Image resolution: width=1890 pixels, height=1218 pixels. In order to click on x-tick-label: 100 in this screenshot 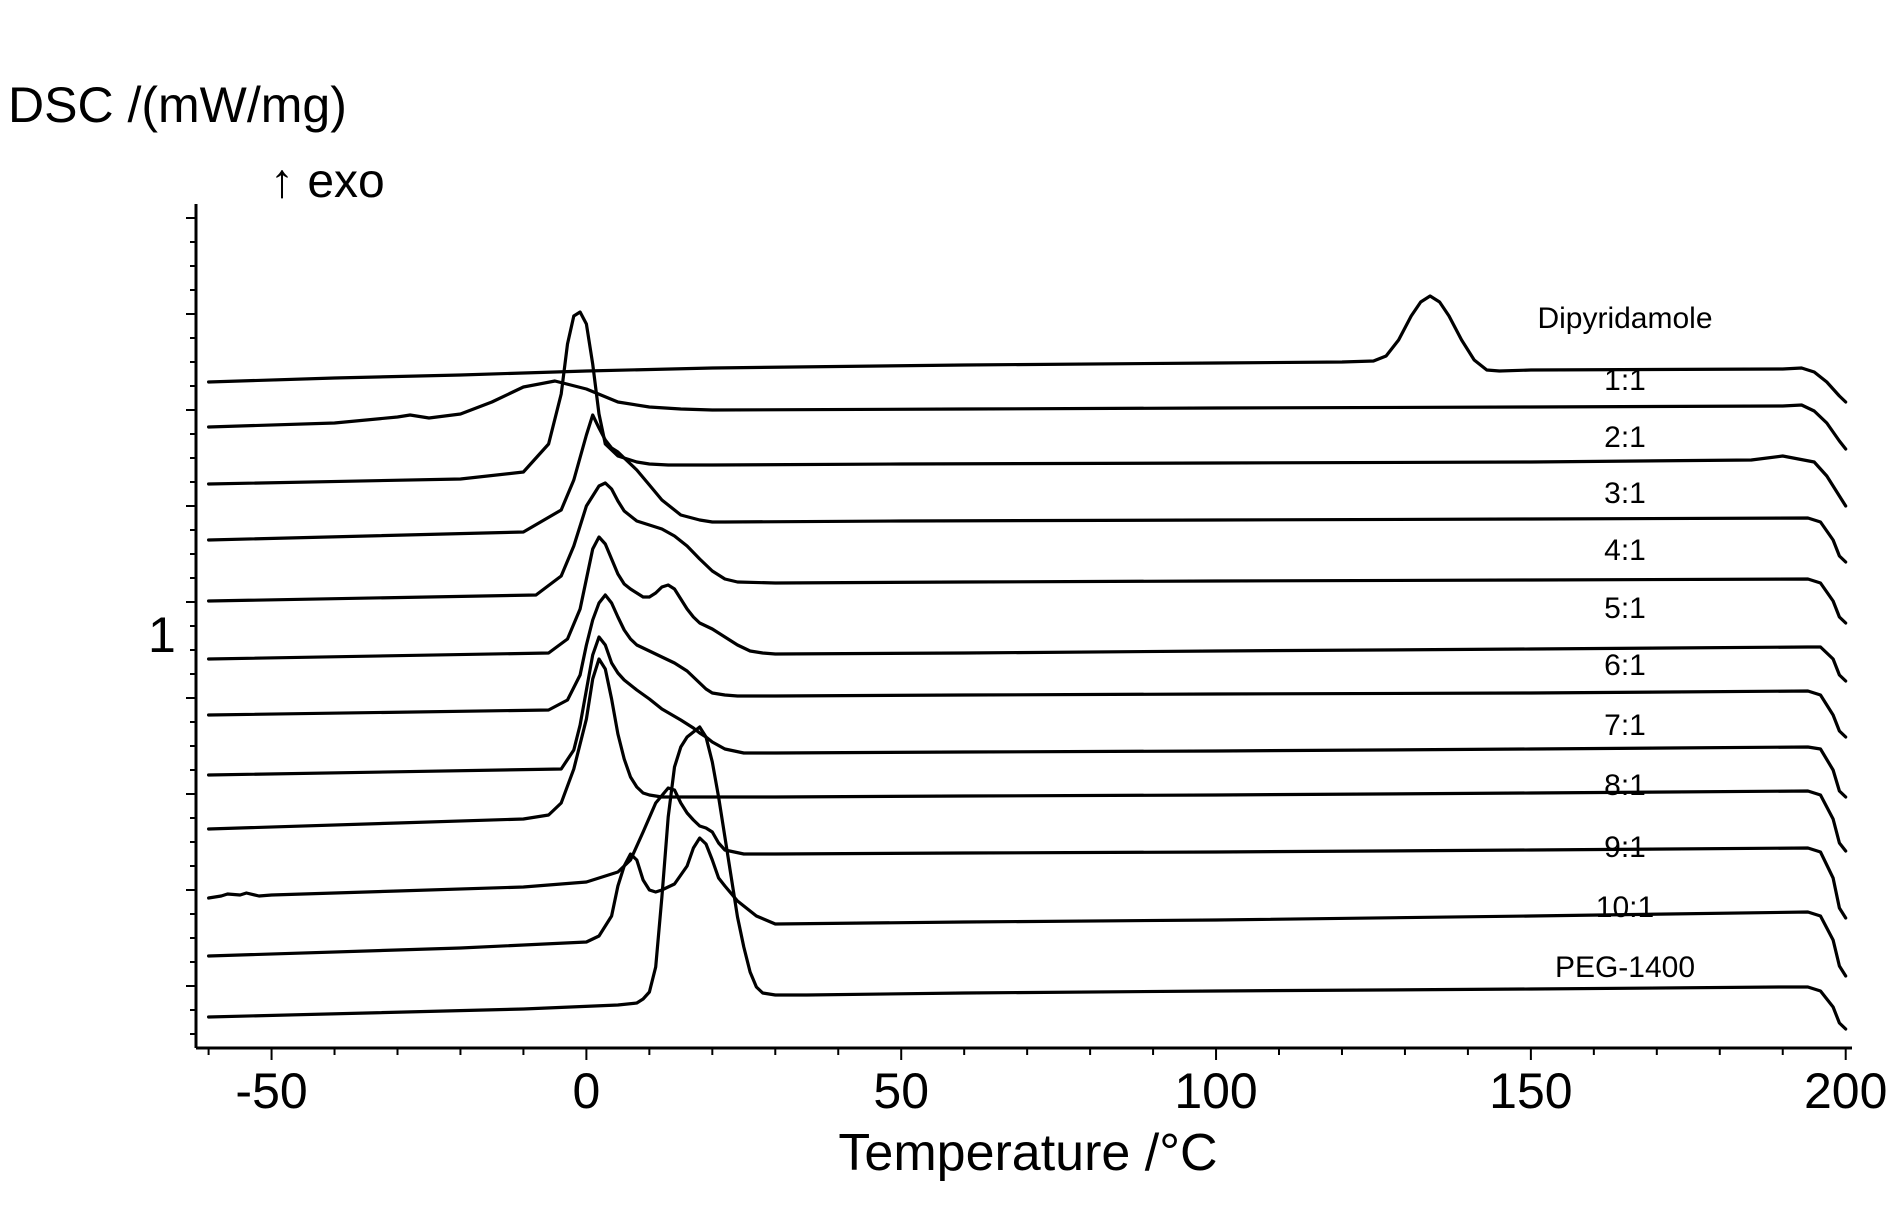, I will do `click(1215, 1091)`.